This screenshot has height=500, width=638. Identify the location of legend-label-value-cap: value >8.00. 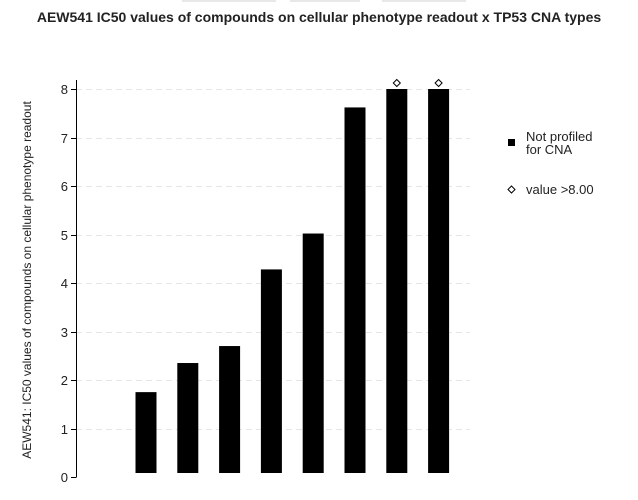
(560, 189).